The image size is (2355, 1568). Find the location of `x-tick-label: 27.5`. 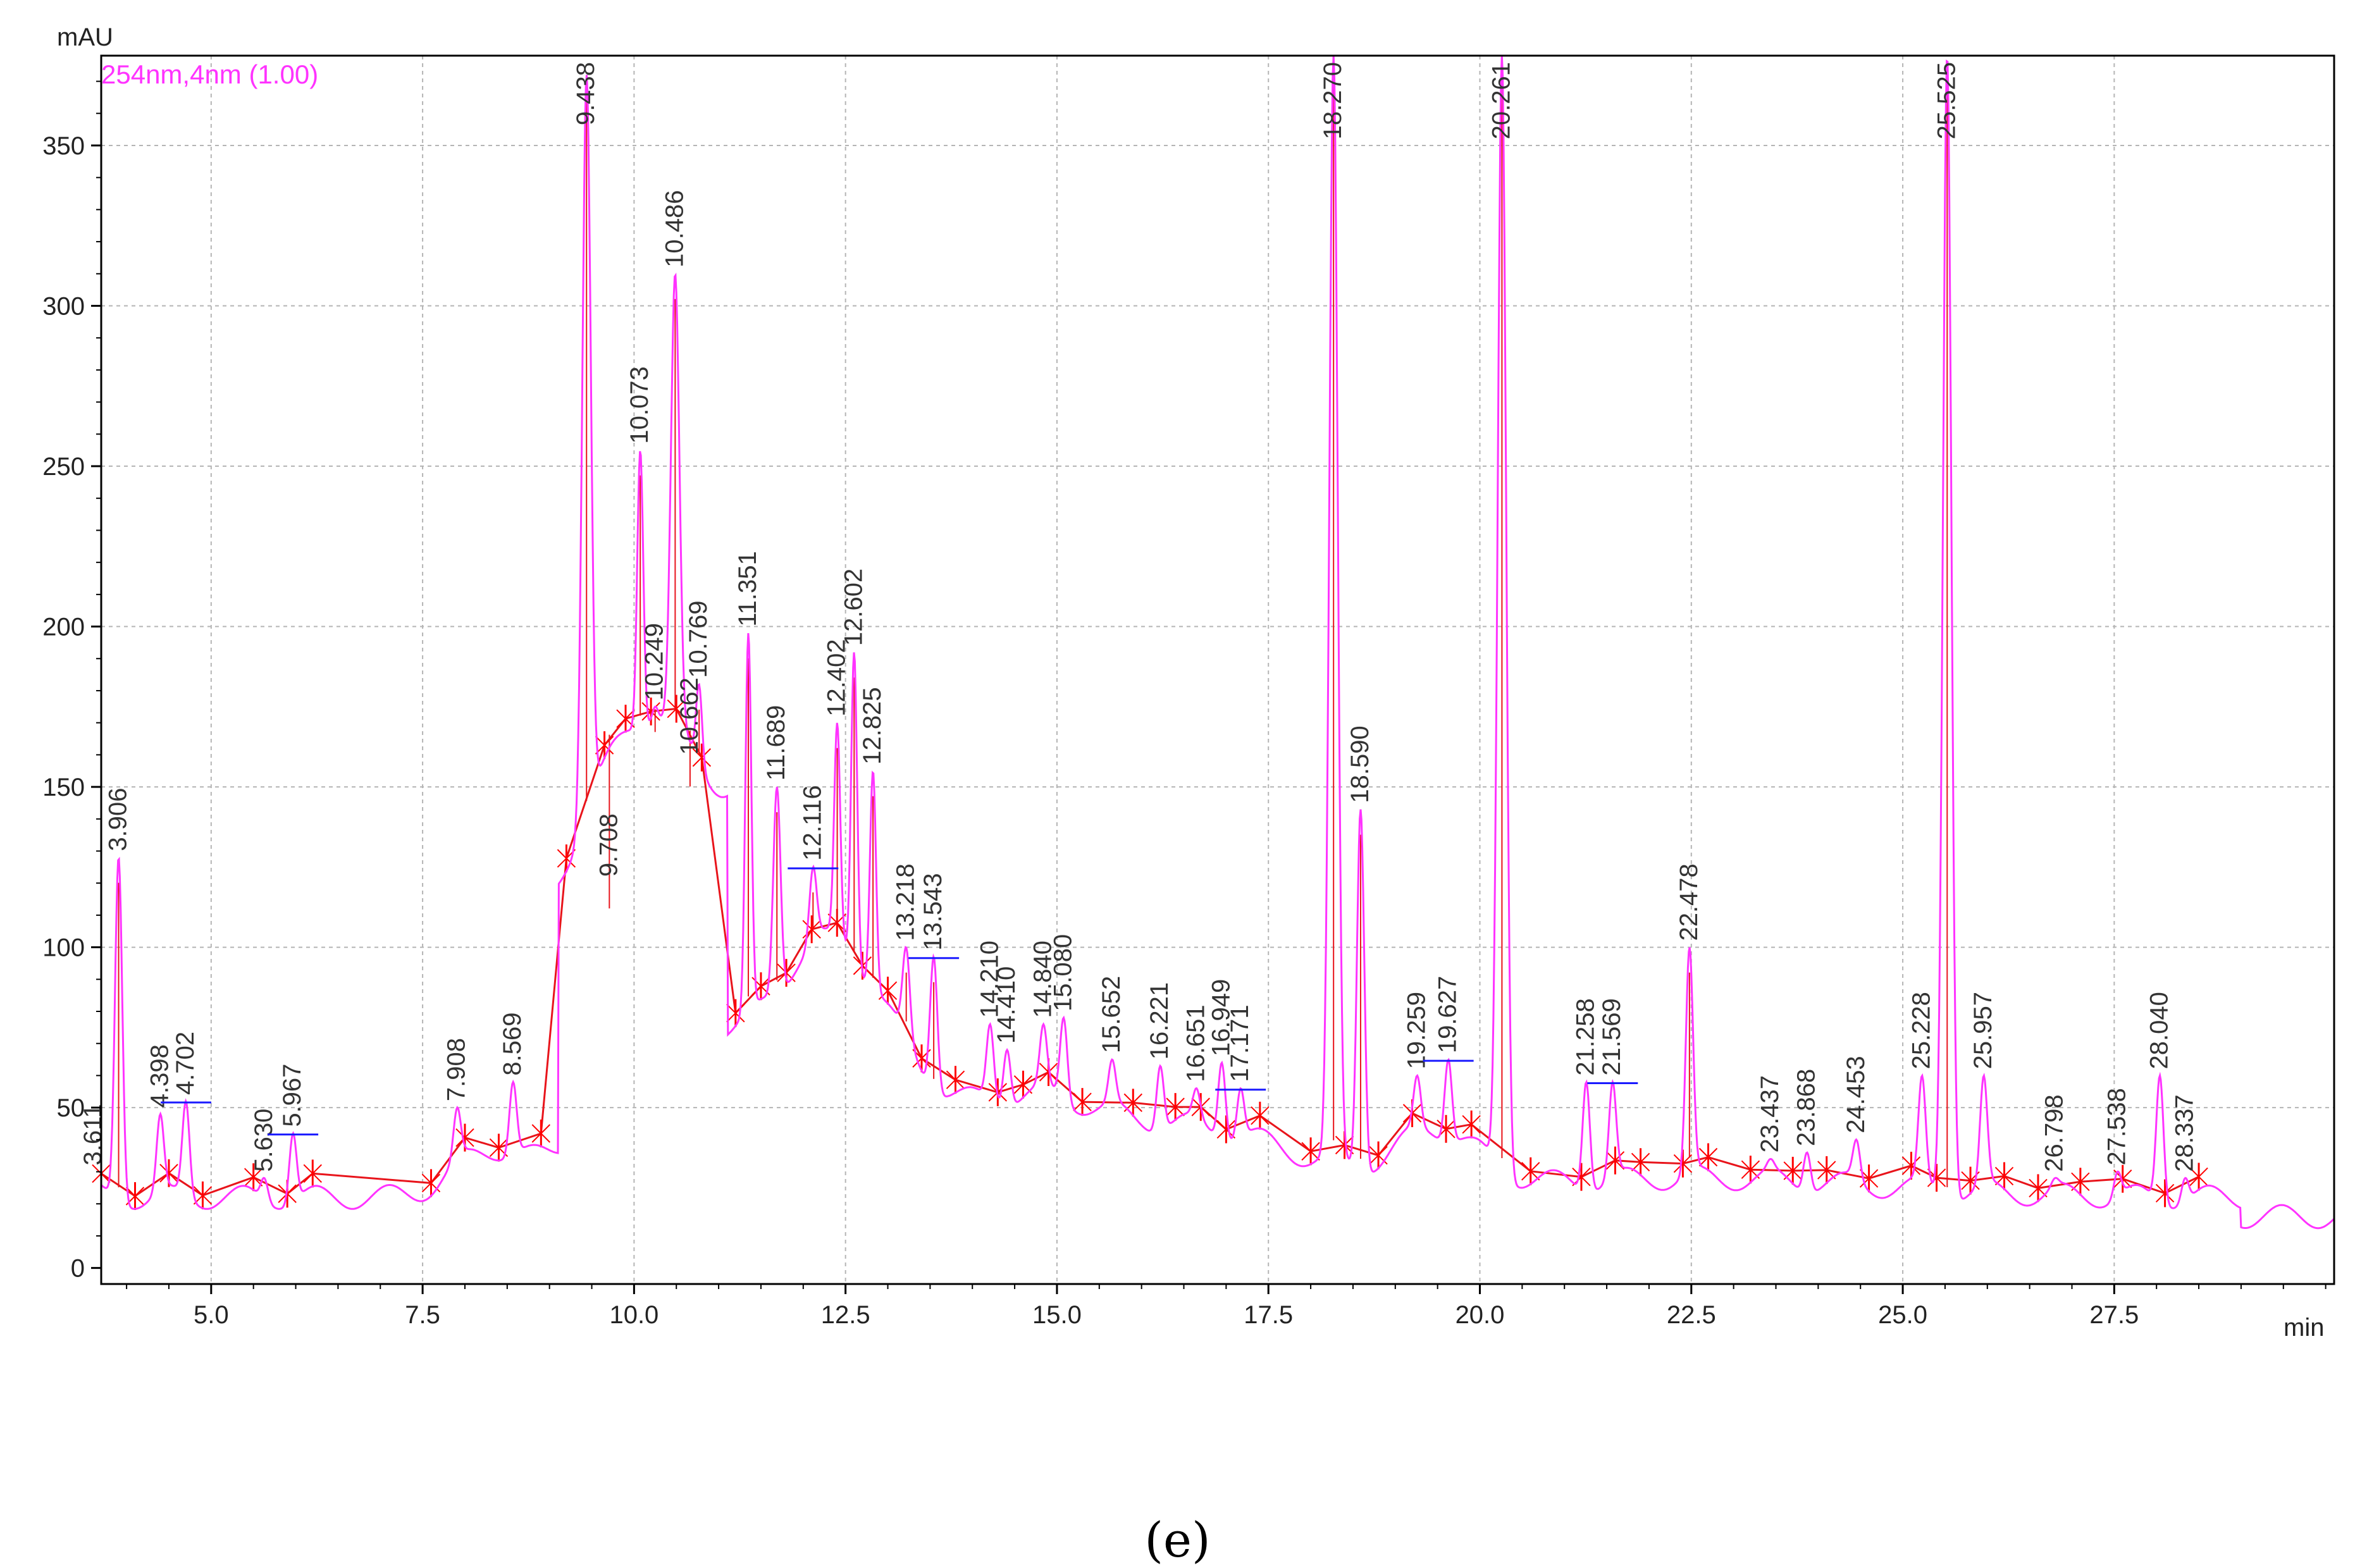

x-tick-label: 27.5 is located at coordinates (2114, 1315).